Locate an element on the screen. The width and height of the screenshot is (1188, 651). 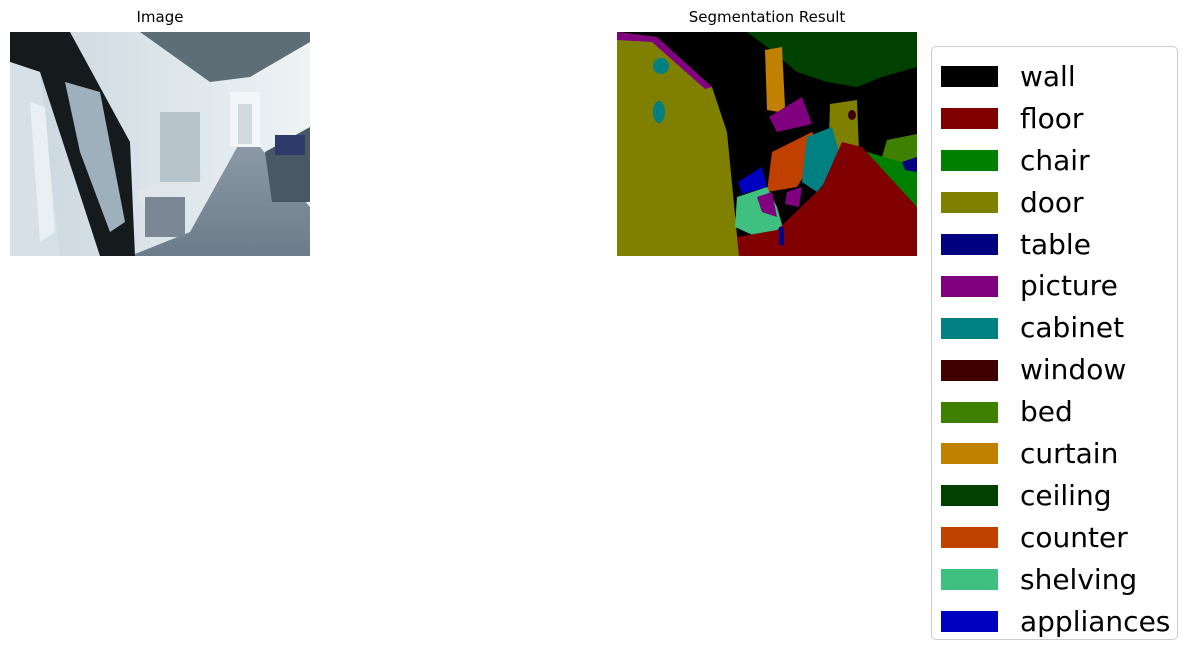
legend-item-chair: chair is located at coordinates (1054, 161).